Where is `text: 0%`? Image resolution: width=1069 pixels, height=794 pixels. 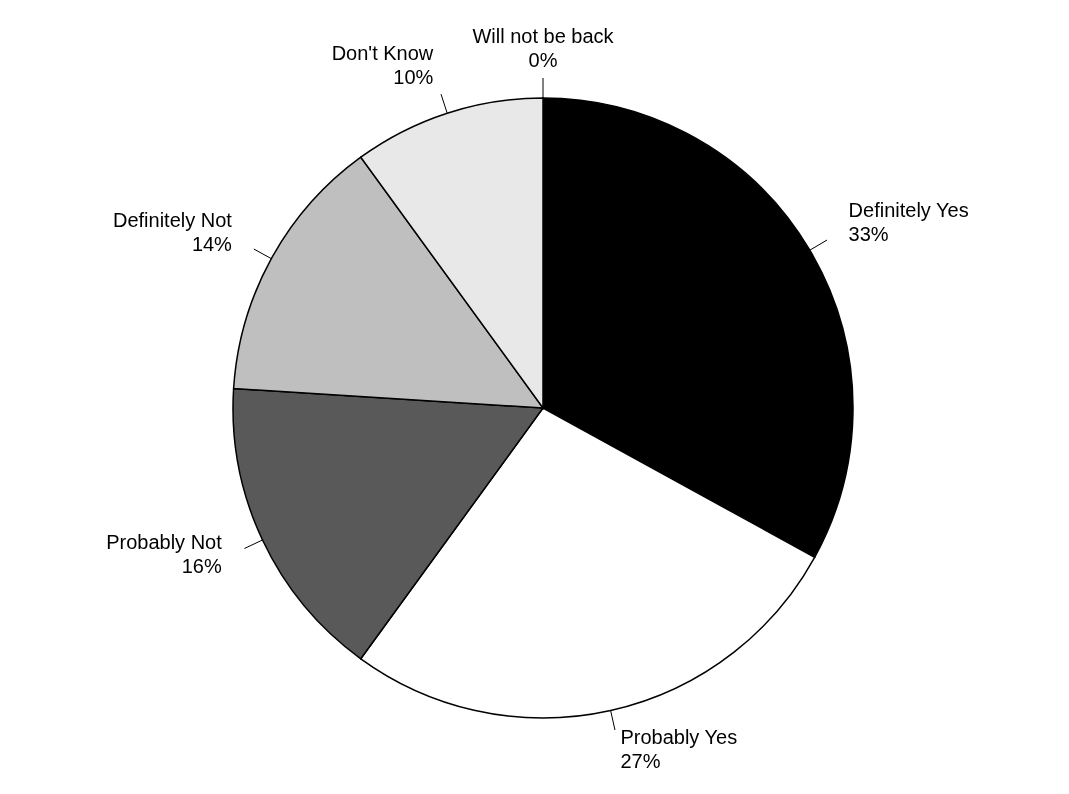
text: 0% is located at coordinates (543, 60).